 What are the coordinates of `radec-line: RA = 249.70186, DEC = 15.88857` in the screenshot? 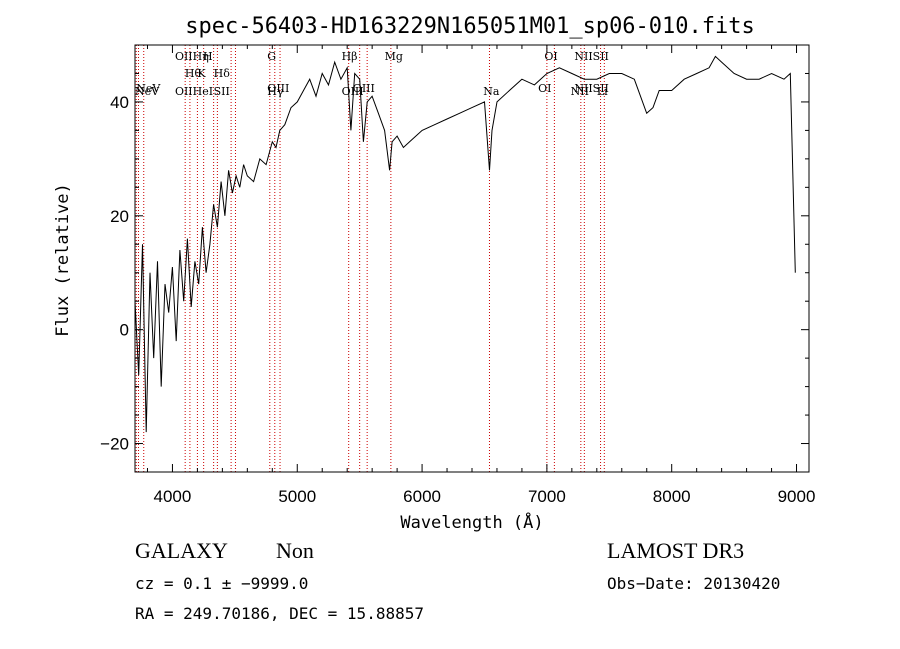 It's located at (279, 613).